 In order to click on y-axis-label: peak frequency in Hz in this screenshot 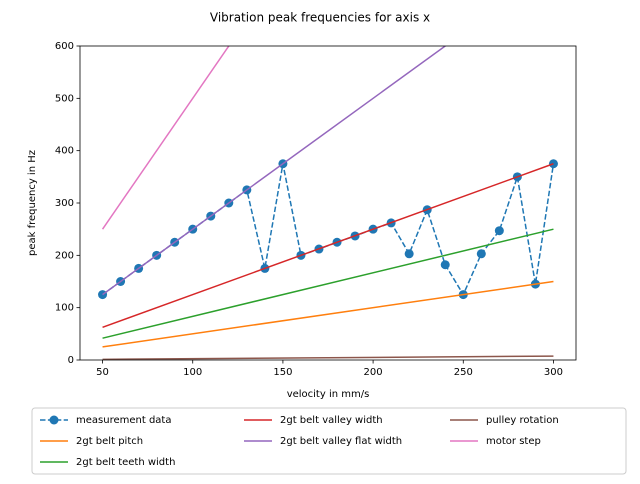, I will do `click(32, 203)`.